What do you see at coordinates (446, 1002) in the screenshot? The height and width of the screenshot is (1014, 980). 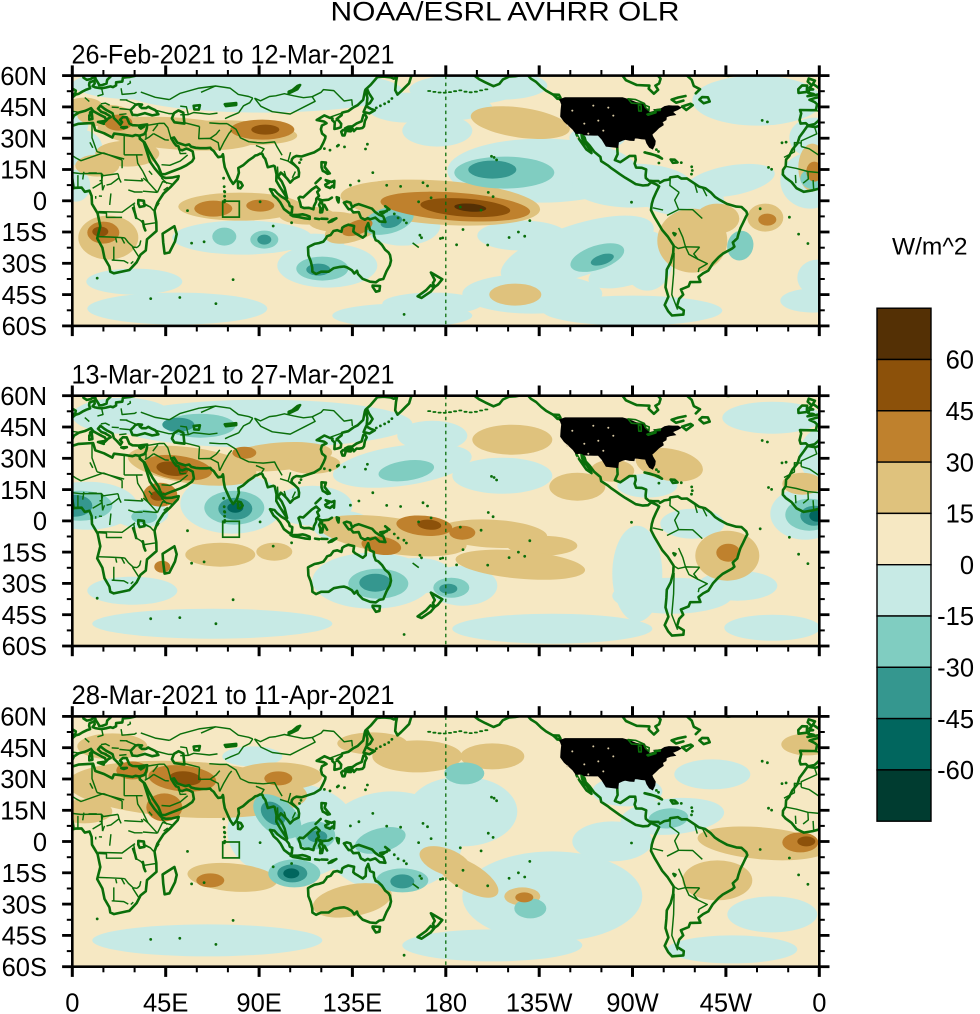 I see `svg-text: 180` at bounding box center [446, 1002].